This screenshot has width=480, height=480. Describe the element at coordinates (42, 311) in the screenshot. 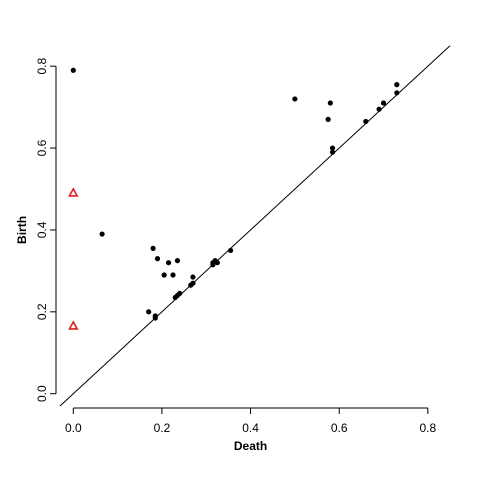

I see `y-tick-label: 0.2` at that location.